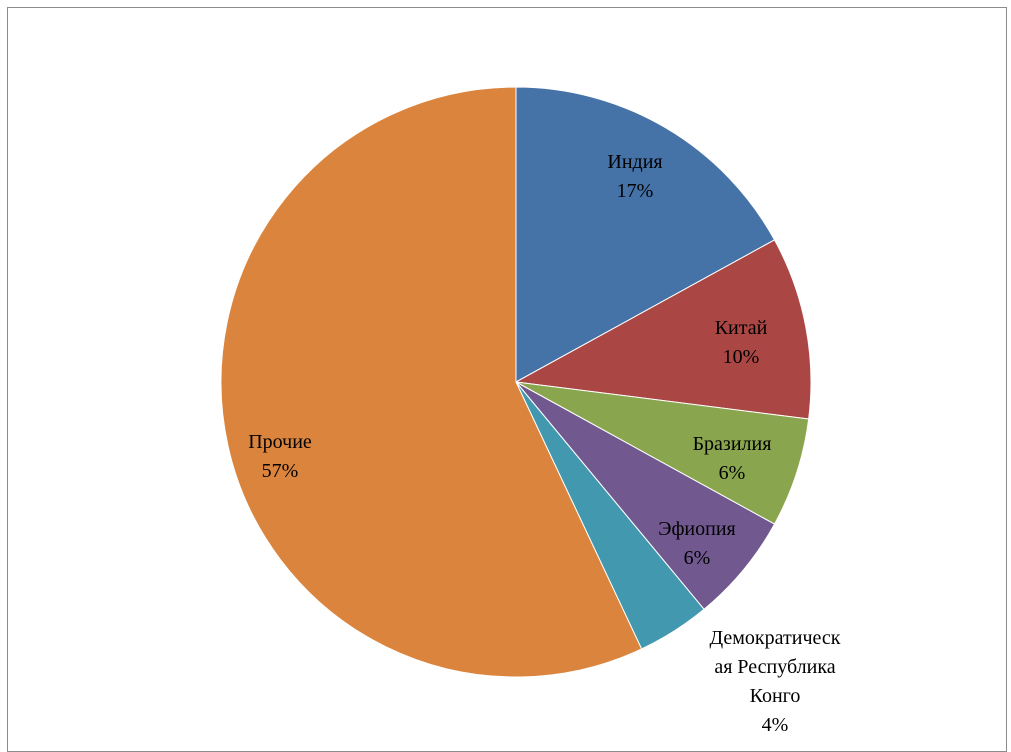  Describe the element at coordinates (635, 191) in the screenshot. I see `slice-value-label: 17%` at that location.